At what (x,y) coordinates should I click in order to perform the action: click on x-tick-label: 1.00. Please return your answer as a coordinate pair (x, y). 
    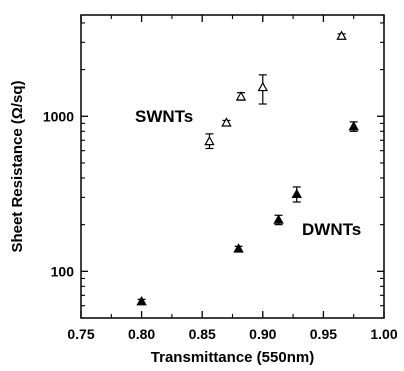
    Looking at the image, I should click on (383, 334).